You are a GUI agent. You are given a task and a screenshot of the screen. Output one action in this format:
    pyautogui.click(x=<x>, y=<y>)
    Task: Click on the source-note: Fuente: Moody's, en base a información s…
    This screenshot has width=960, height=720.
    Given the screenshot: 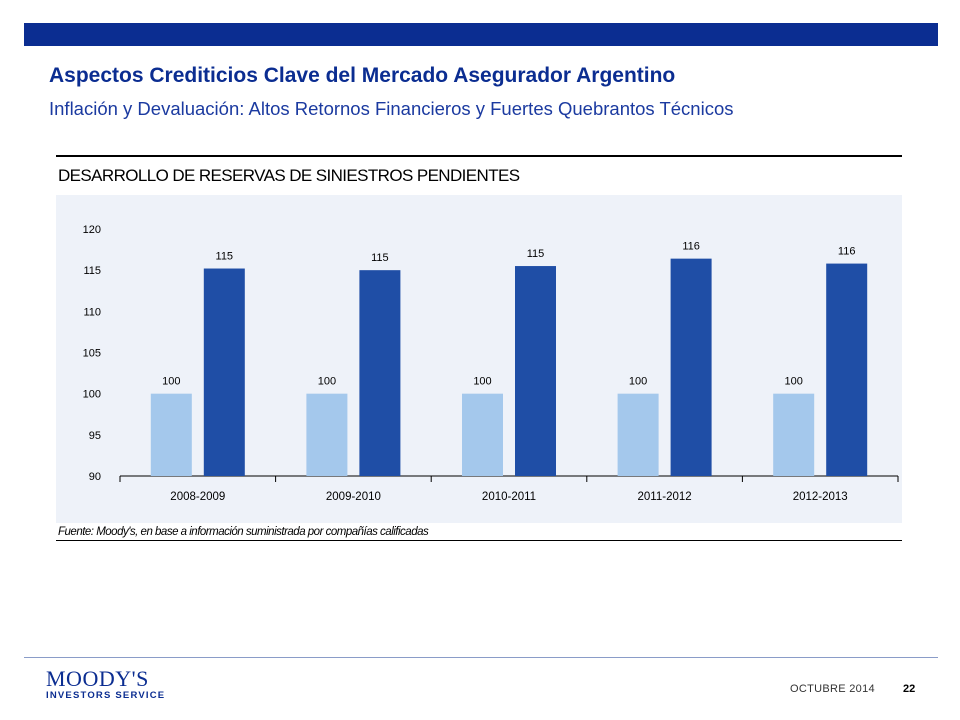 What is the action you would take?
    pyautogui.click(x=243, y=532)
    